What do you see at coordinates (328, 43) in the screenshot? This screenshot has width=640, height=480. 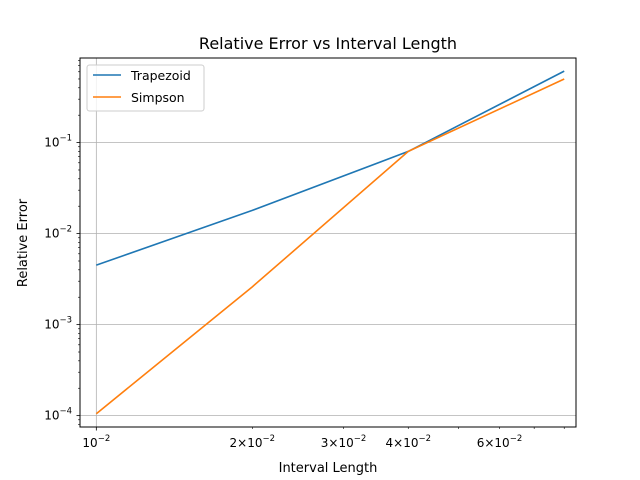 I see `chart-title: Relative Error vs Interval Length` at bounding box center [328, 43].